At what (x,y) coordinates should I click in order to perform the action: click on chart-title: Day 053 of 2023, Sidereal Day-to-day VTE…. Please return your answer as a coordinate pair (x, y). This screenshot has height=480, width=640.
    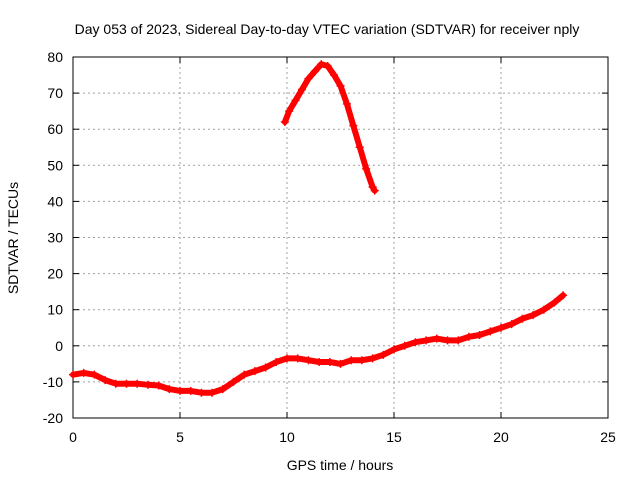
    Looking at the image, I should click on (327, 29).